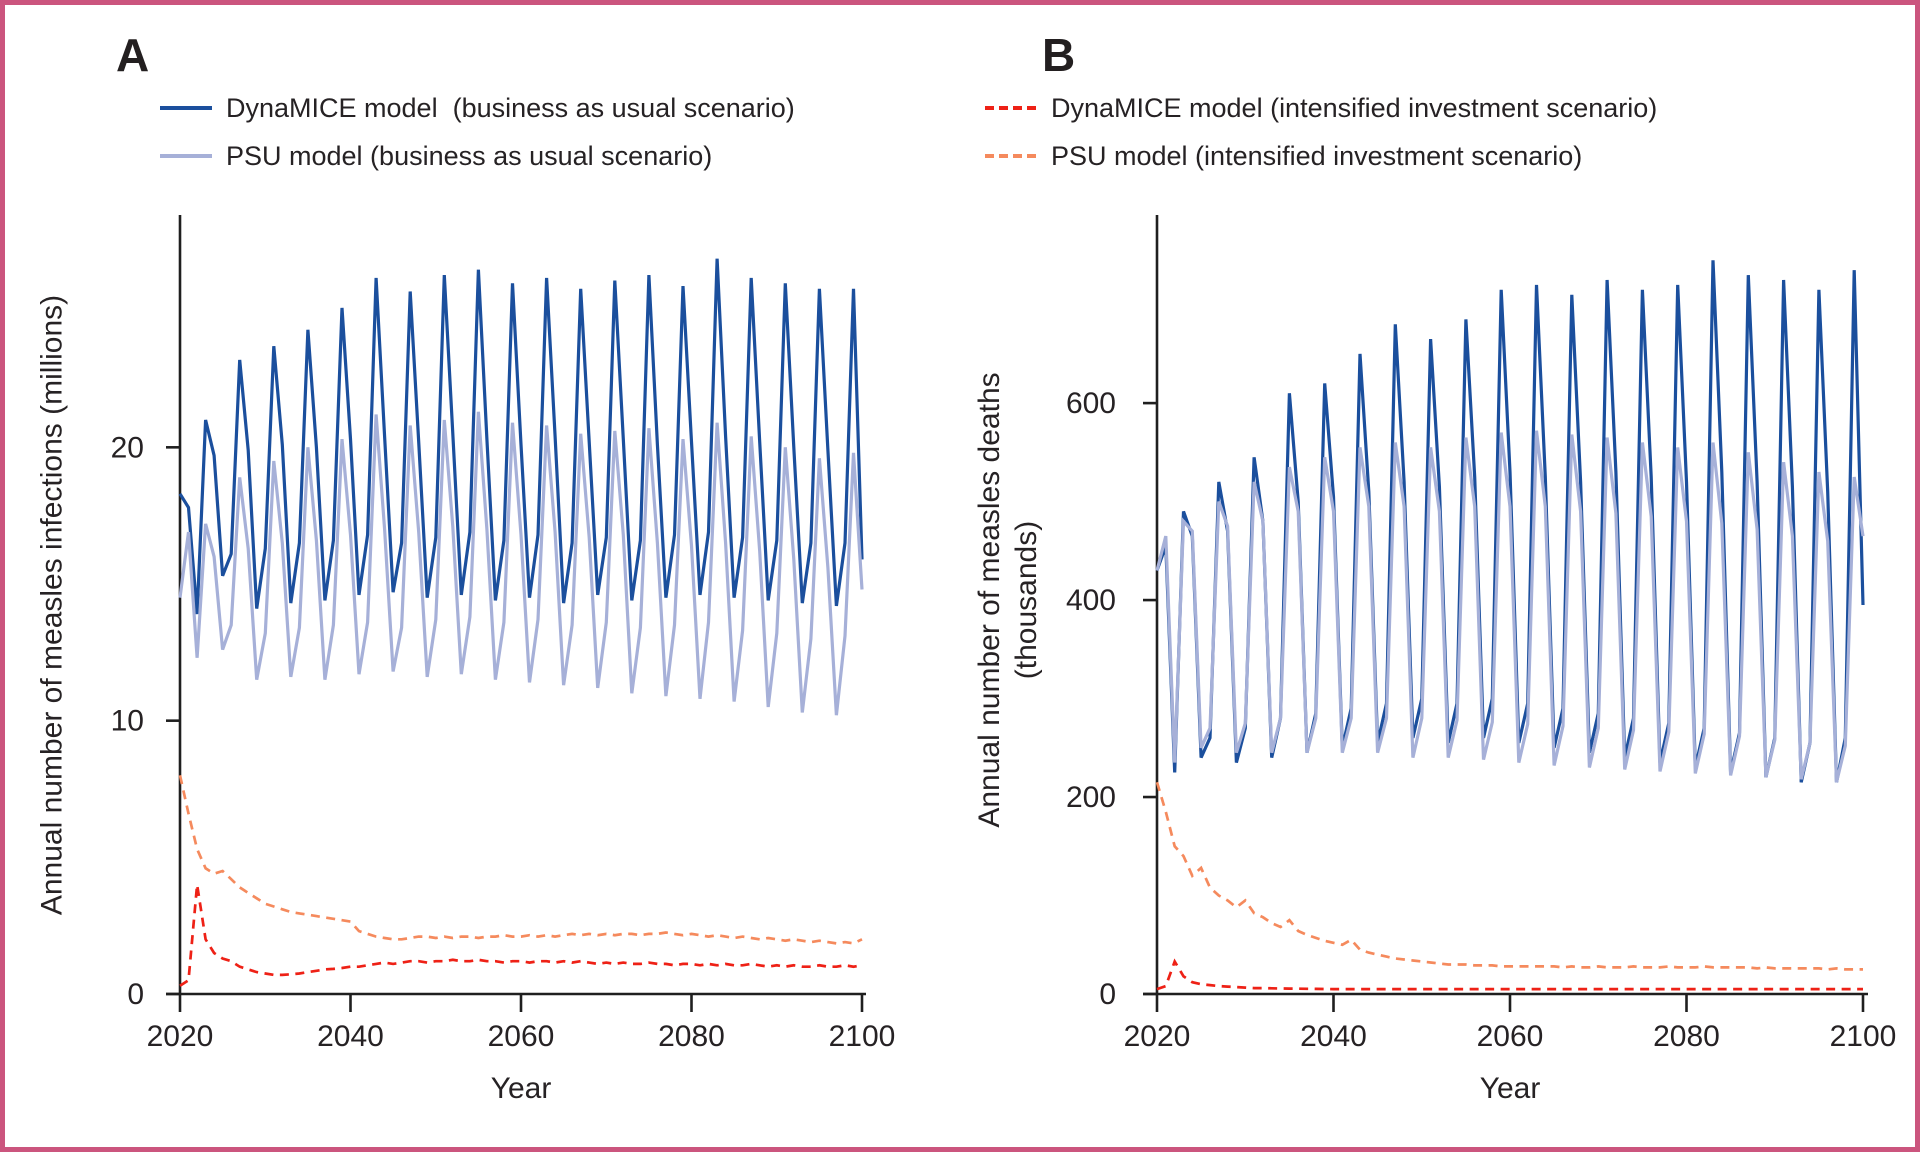  Describe the element at coordinates (1333, 1036) in the screenshot. I see `panel-b-x-tick-label: 2040` at that location.